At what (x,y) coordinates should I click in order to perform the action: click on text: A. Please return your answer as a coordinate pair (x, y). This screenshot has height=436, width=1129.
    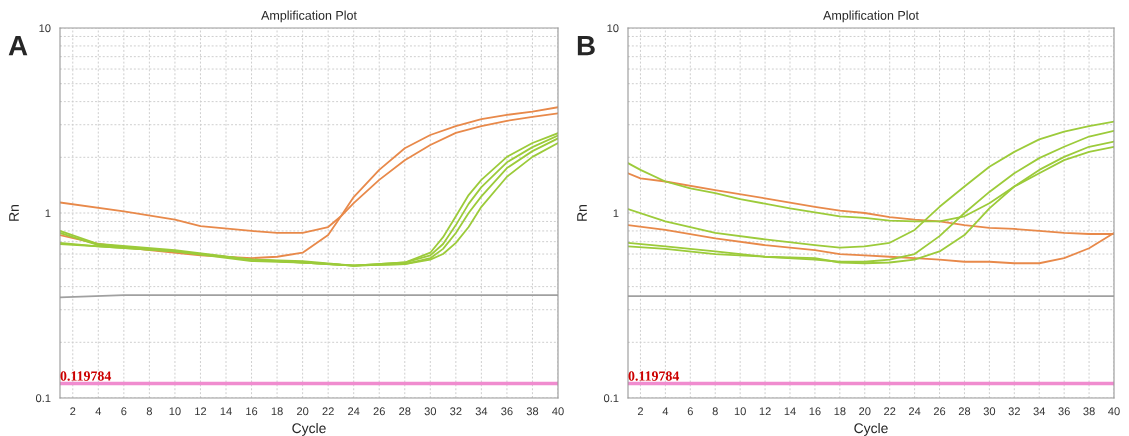
    Looking at the image, I should click on (18, 46).